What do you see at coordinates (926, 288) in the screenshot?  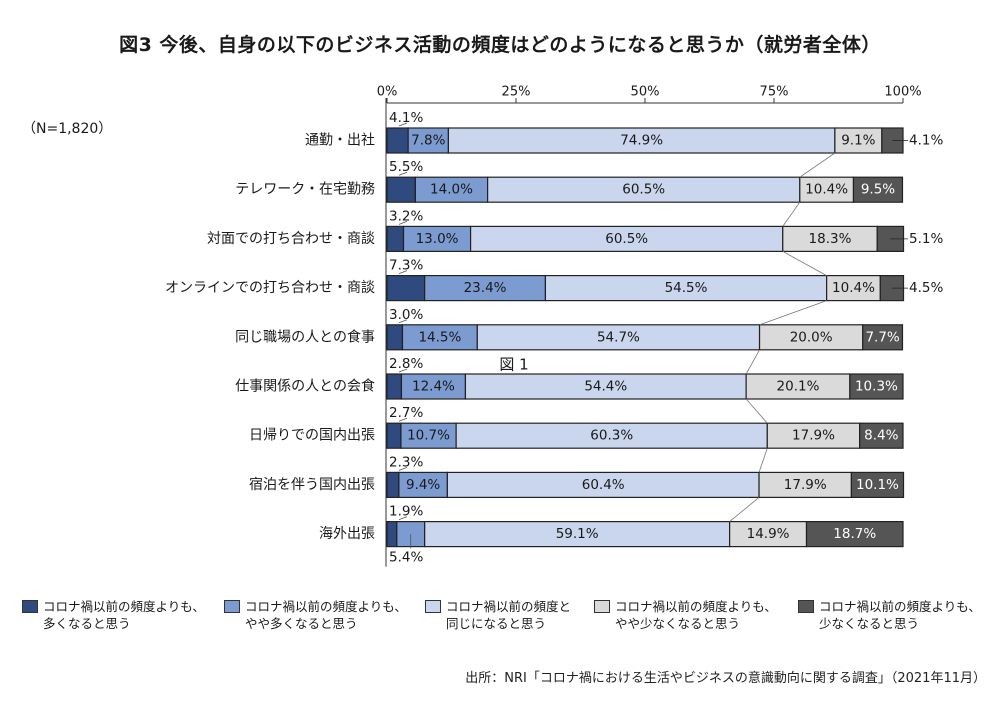 I see `data-label: 4.5%` at bounding box center [926, 288].